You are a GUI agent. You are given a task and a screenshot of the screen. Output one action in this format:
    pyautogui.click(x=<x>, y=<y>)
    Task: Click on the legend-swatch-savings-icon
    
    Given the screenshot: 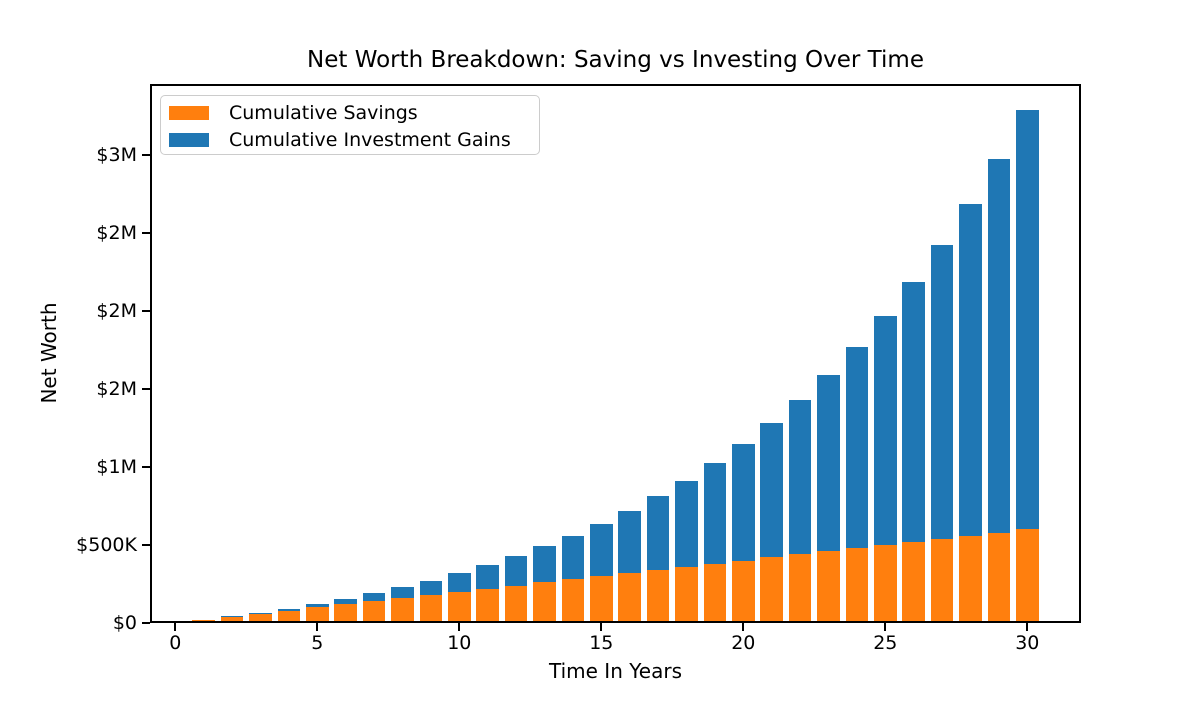 What is the action you would take?
    pyautogui.click(x=189, y=112)
    